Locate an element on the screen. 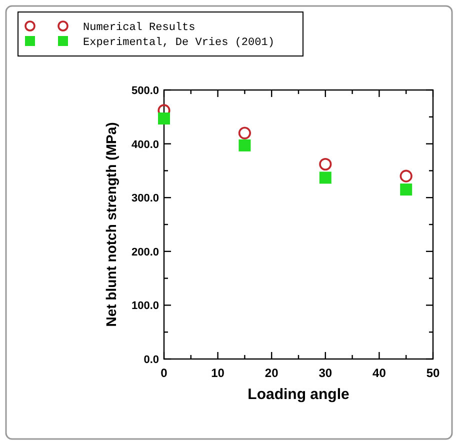 The width and height of the screenshot is (458, 447). x-tick-label: 40 is located at coordinates (379, 373).